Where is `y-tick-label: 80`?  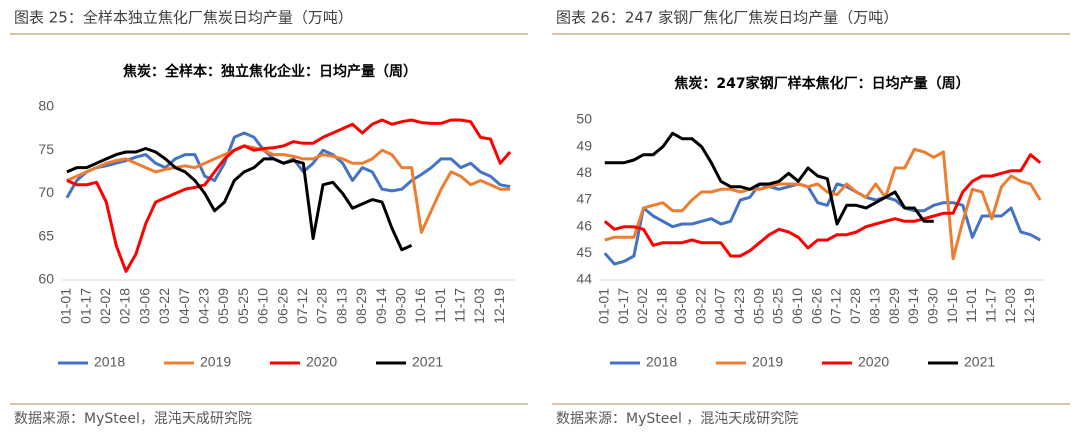 y-tick-label: 80 is located at coordinates (46, 106).